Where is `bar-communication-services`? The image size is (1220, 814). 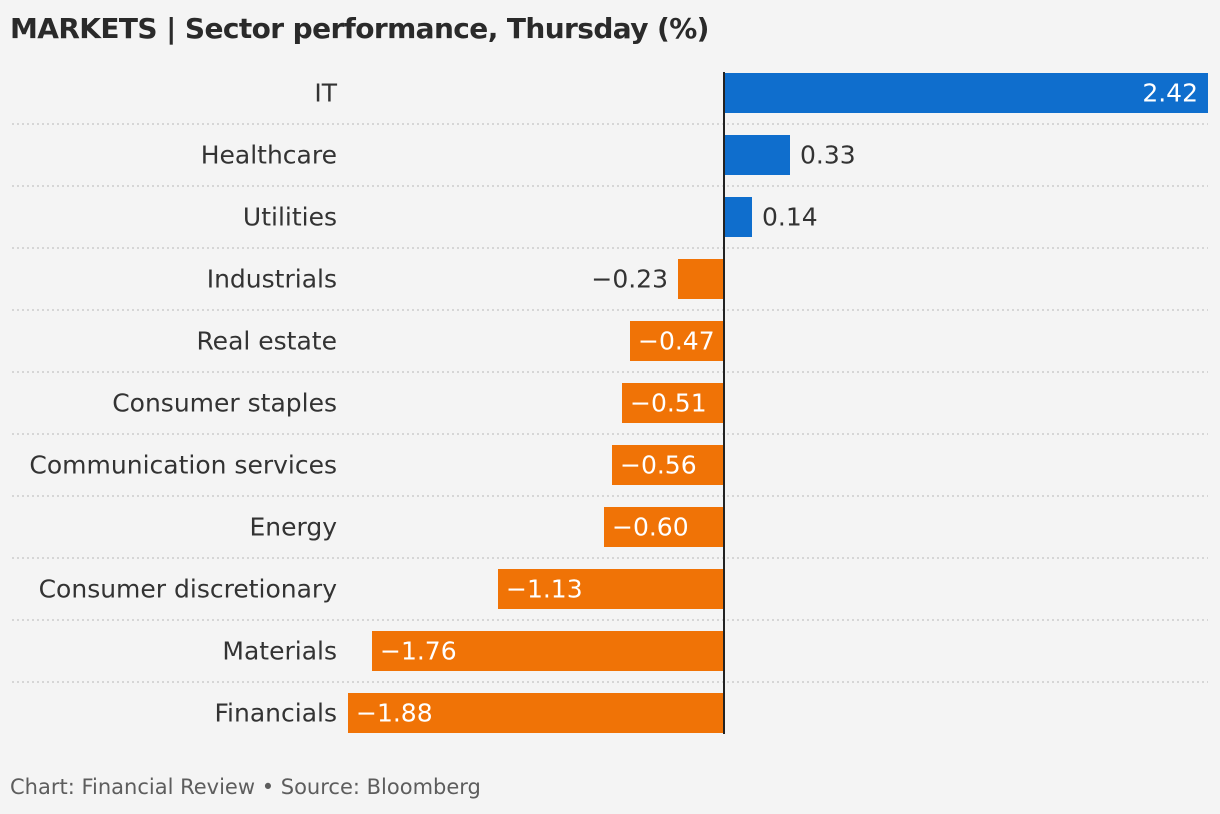 bar-communication-services is located at coordinates (668, 465).